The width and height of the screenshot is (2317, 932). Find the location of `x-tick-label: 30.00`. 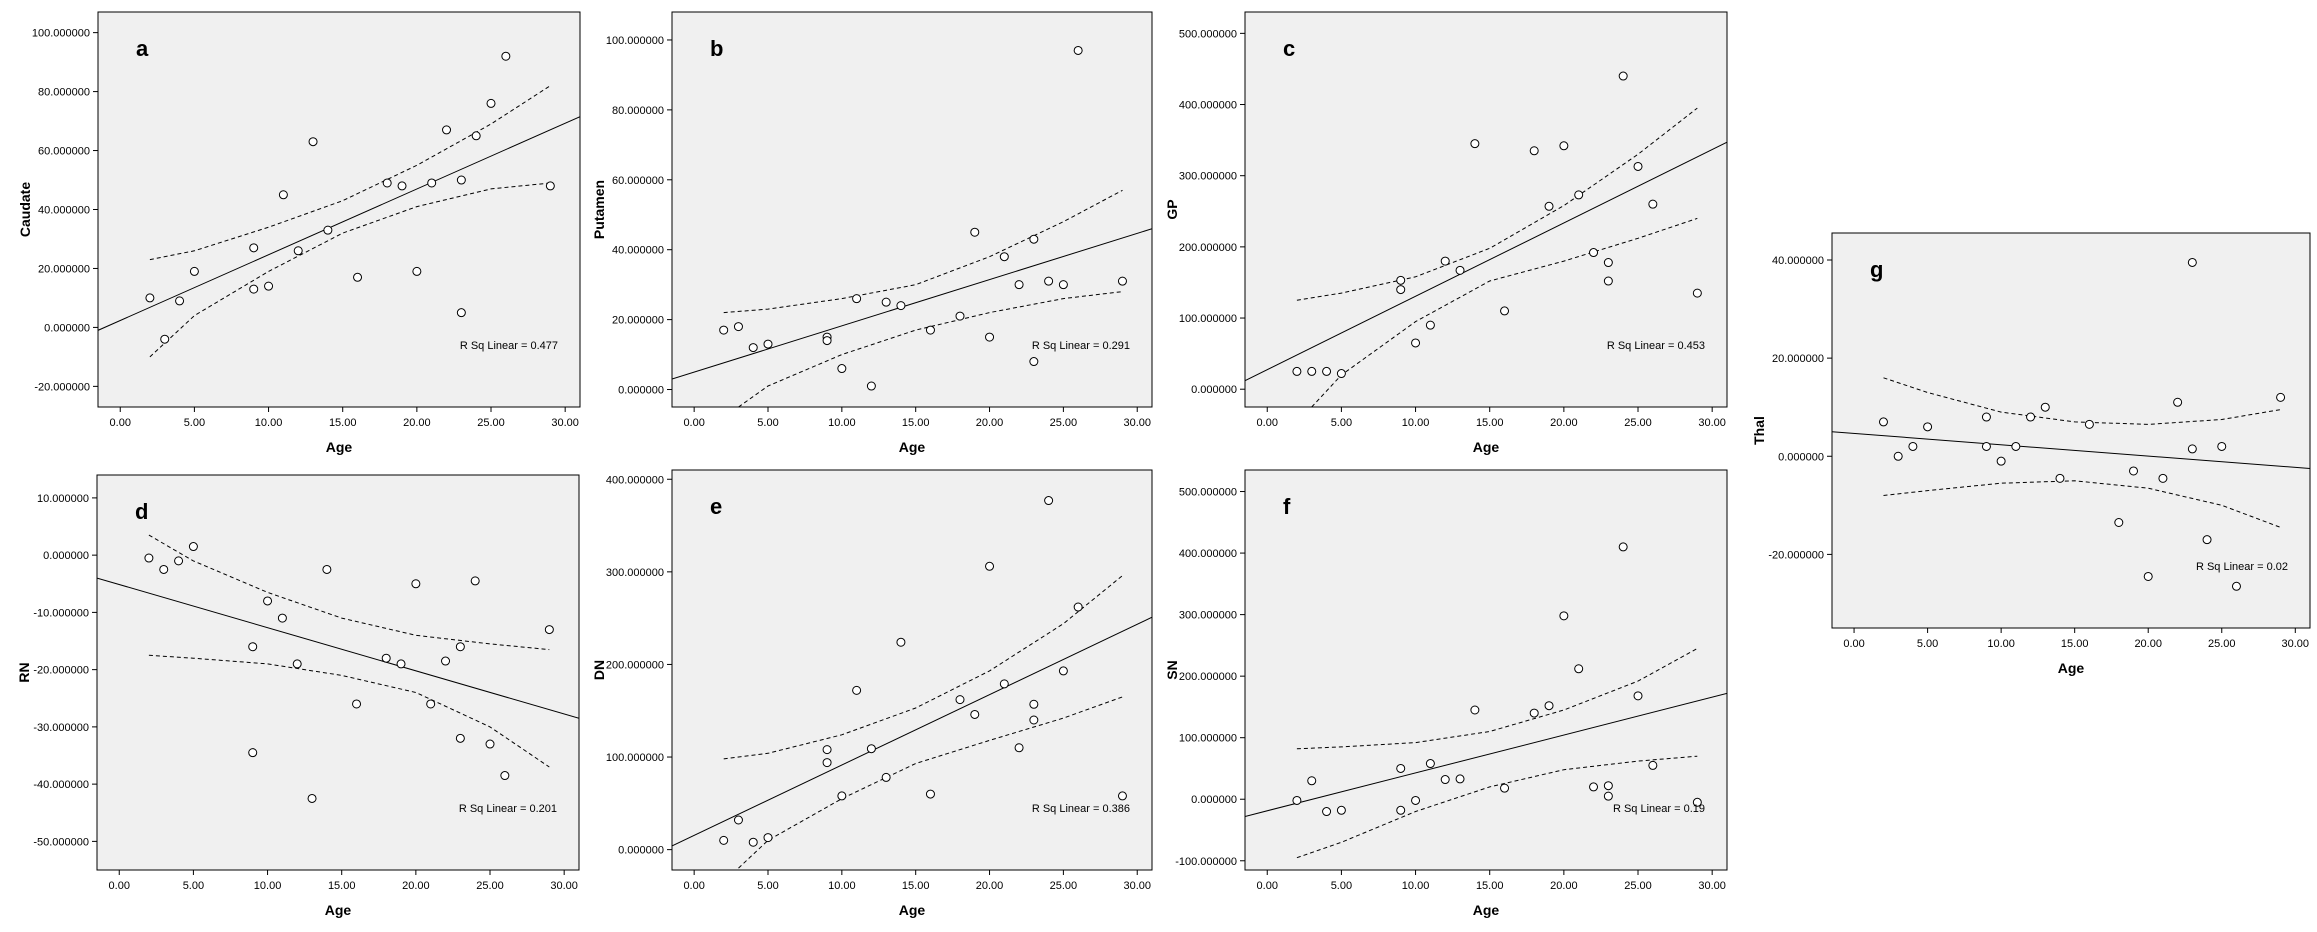

x-tick-label: 30.00 is located at coordinates (565, 423).